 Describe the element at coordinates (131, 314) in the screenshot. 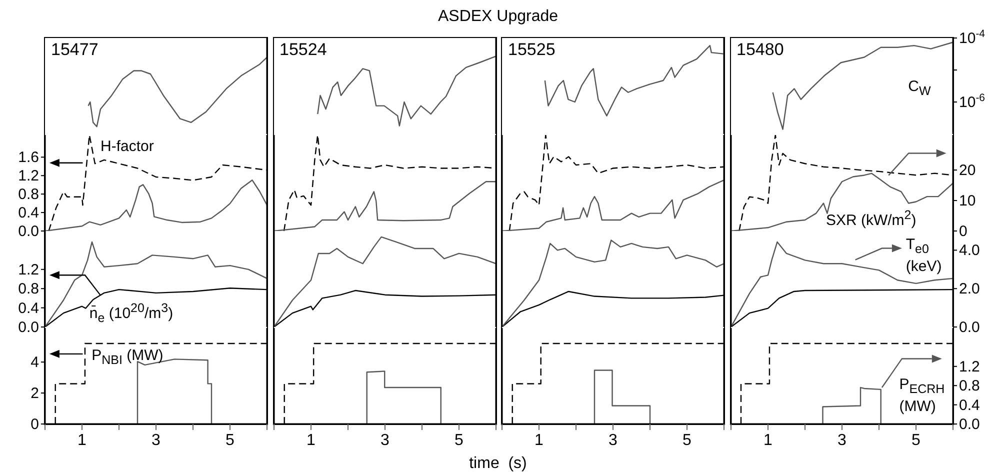

I see `legend-label: n̄$_{e}$ (10$^{20}$/m$^{3}$)` at that location.